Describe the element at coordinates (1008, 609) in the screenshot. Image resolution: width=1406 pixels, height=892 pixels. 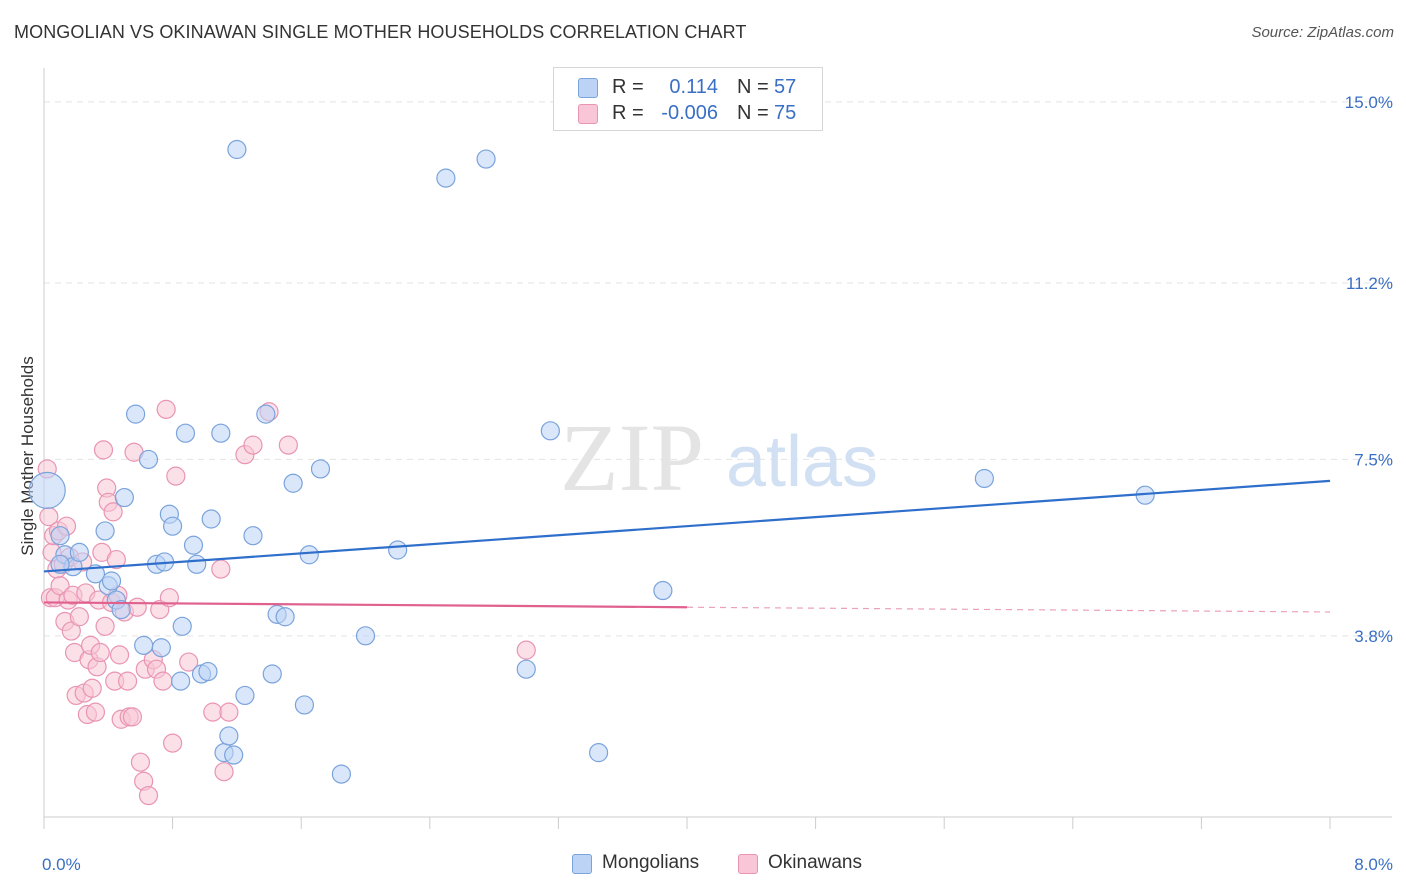
I see `okinawans-trend-line-extension` at that location.